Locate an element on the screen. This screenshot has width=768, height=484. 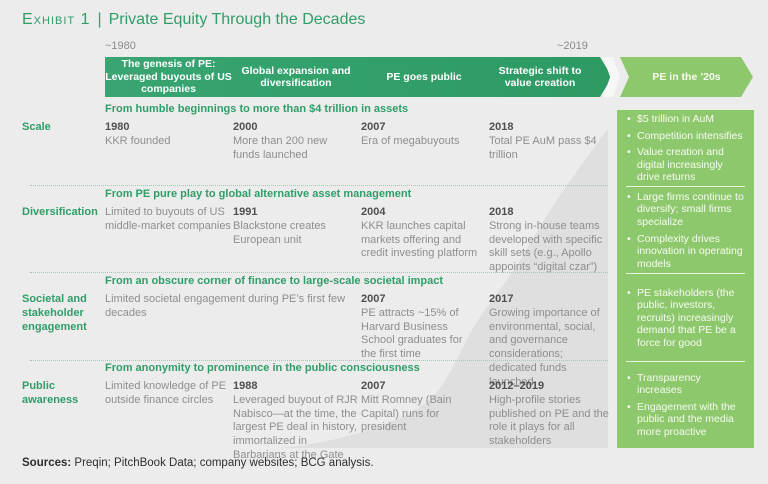
timeline-start-label: ~1980 is located at coordinates (120, 46).